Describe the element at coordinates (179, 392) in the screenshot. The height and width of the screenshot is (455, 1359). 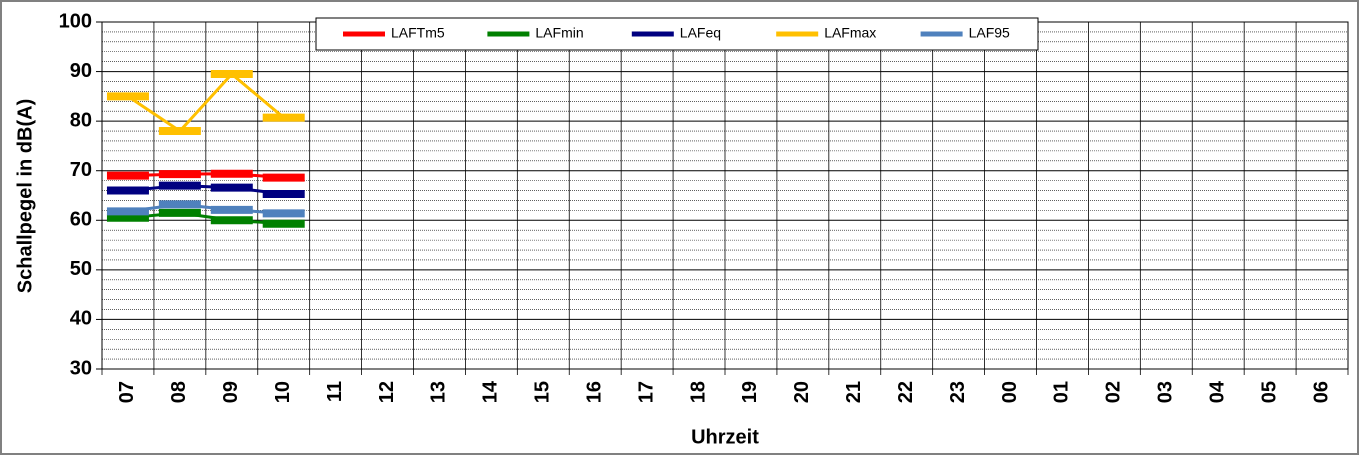
I see `x-tick-label: 08` at that location.